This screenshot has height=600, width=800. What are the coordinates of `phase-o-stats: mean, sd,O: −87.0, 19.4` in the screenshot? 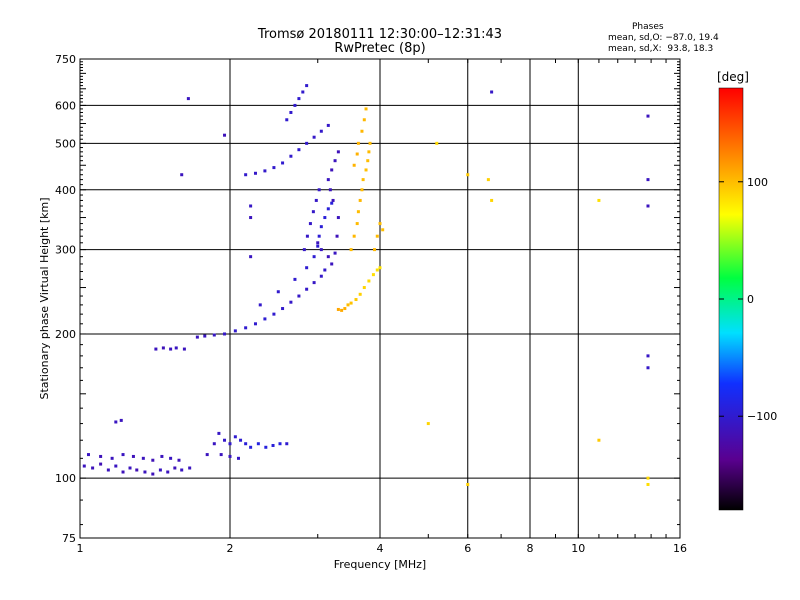 It's located at (663, 38).